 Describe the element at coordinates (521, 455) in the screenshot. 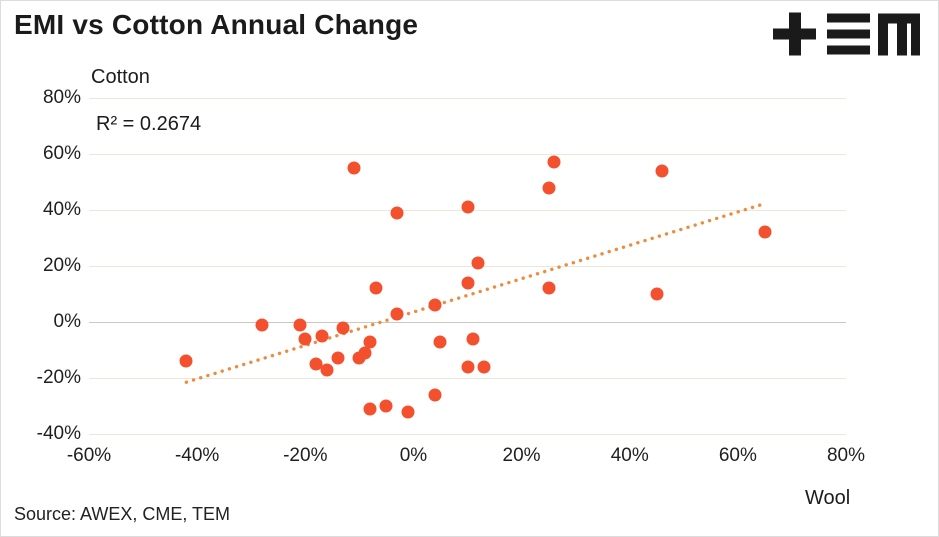

I see `x-tick-label: 20%` at that location.